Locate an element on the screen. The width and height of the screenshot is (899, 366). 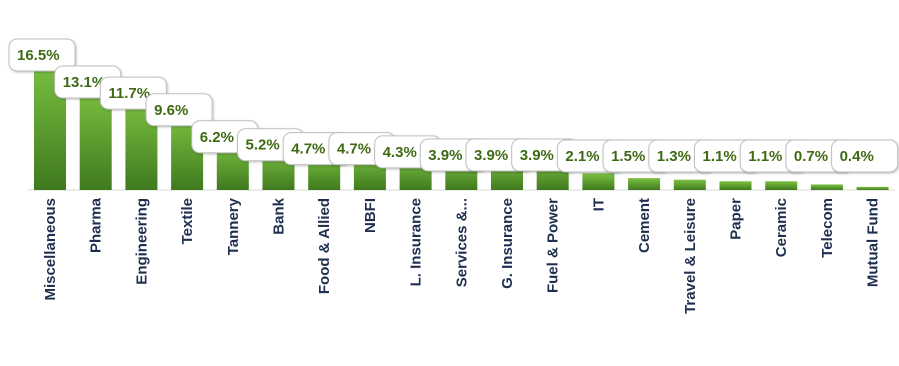
data-label-miscellaneous: 16.5% is located at coordinates (42, 55).